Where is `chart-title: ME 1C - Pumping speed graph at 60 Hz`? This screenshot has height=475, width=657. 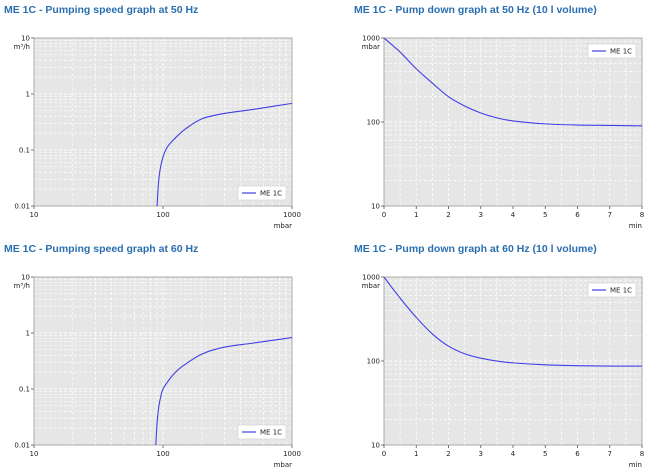
chart-title: ME 1C - Pumping speed graph at 60 Hz is located at coordinates (101, 249).